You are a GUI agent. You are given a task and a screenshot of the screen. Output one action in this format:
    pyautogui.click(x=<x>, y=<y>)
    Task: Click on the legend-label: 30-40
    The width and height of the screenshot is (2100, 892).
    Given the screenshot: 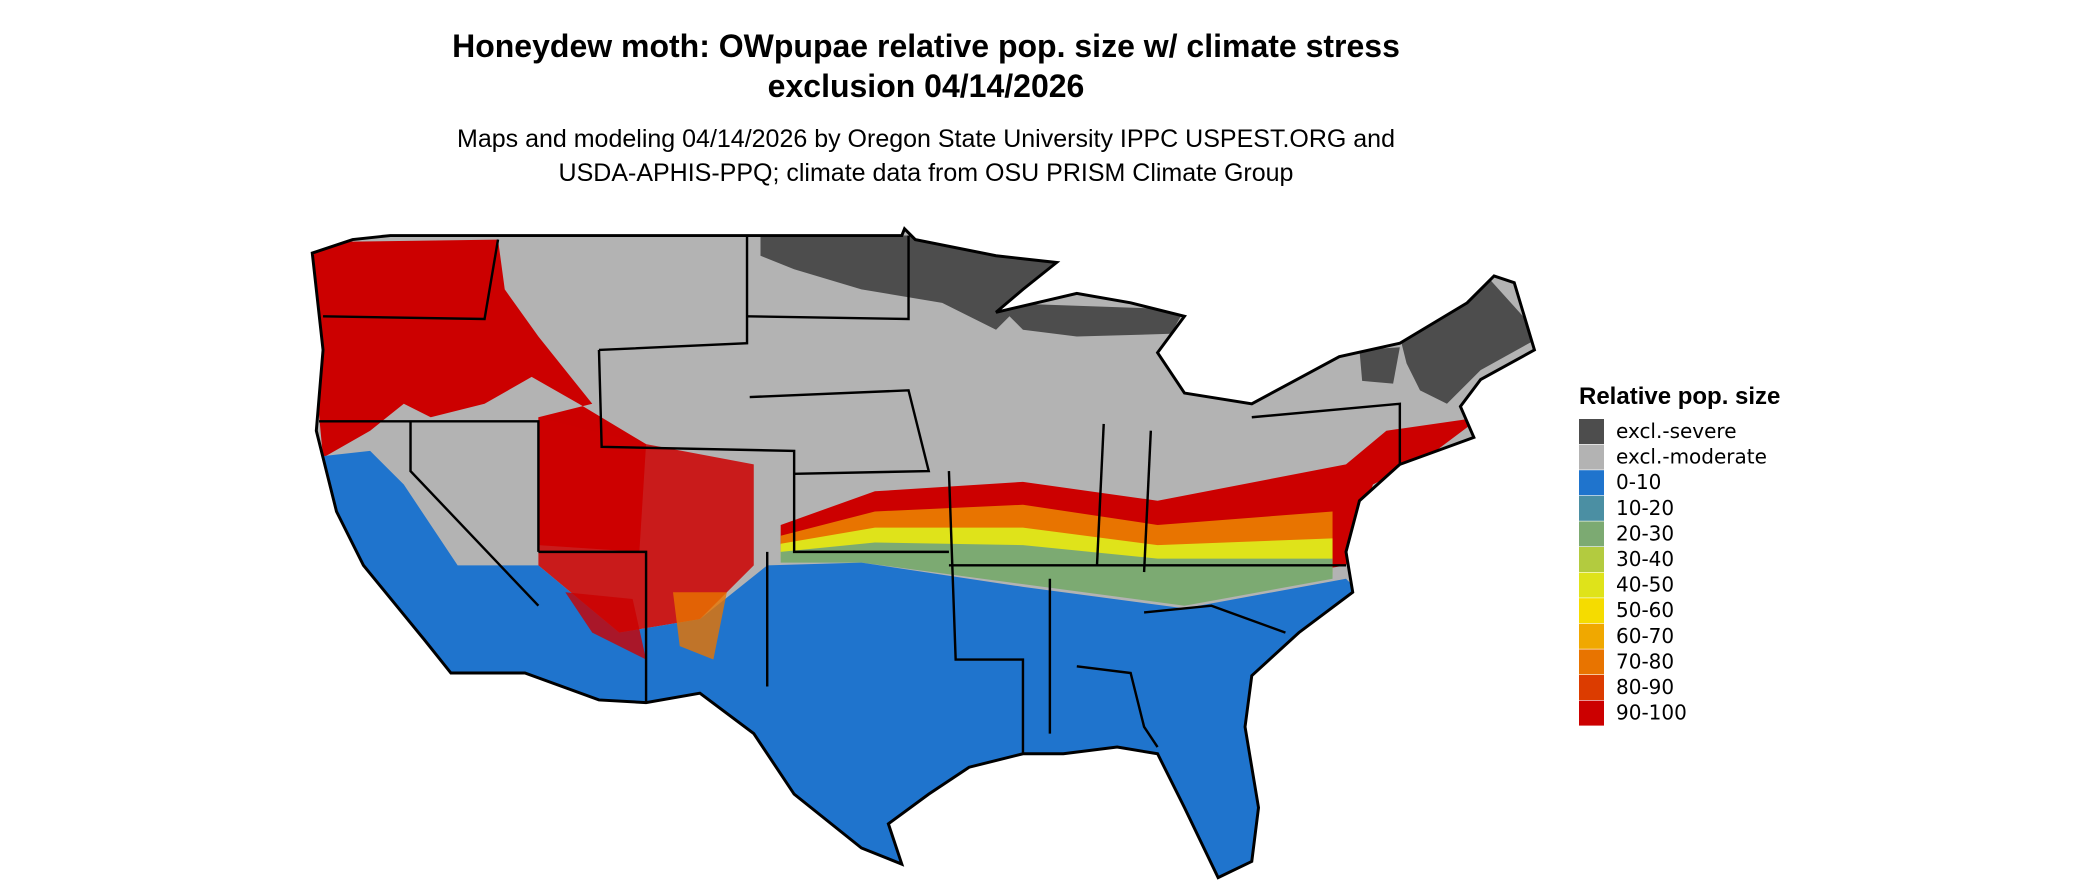 What is the action you would take?
    pyautogui.click(x=1645, y=559)
    